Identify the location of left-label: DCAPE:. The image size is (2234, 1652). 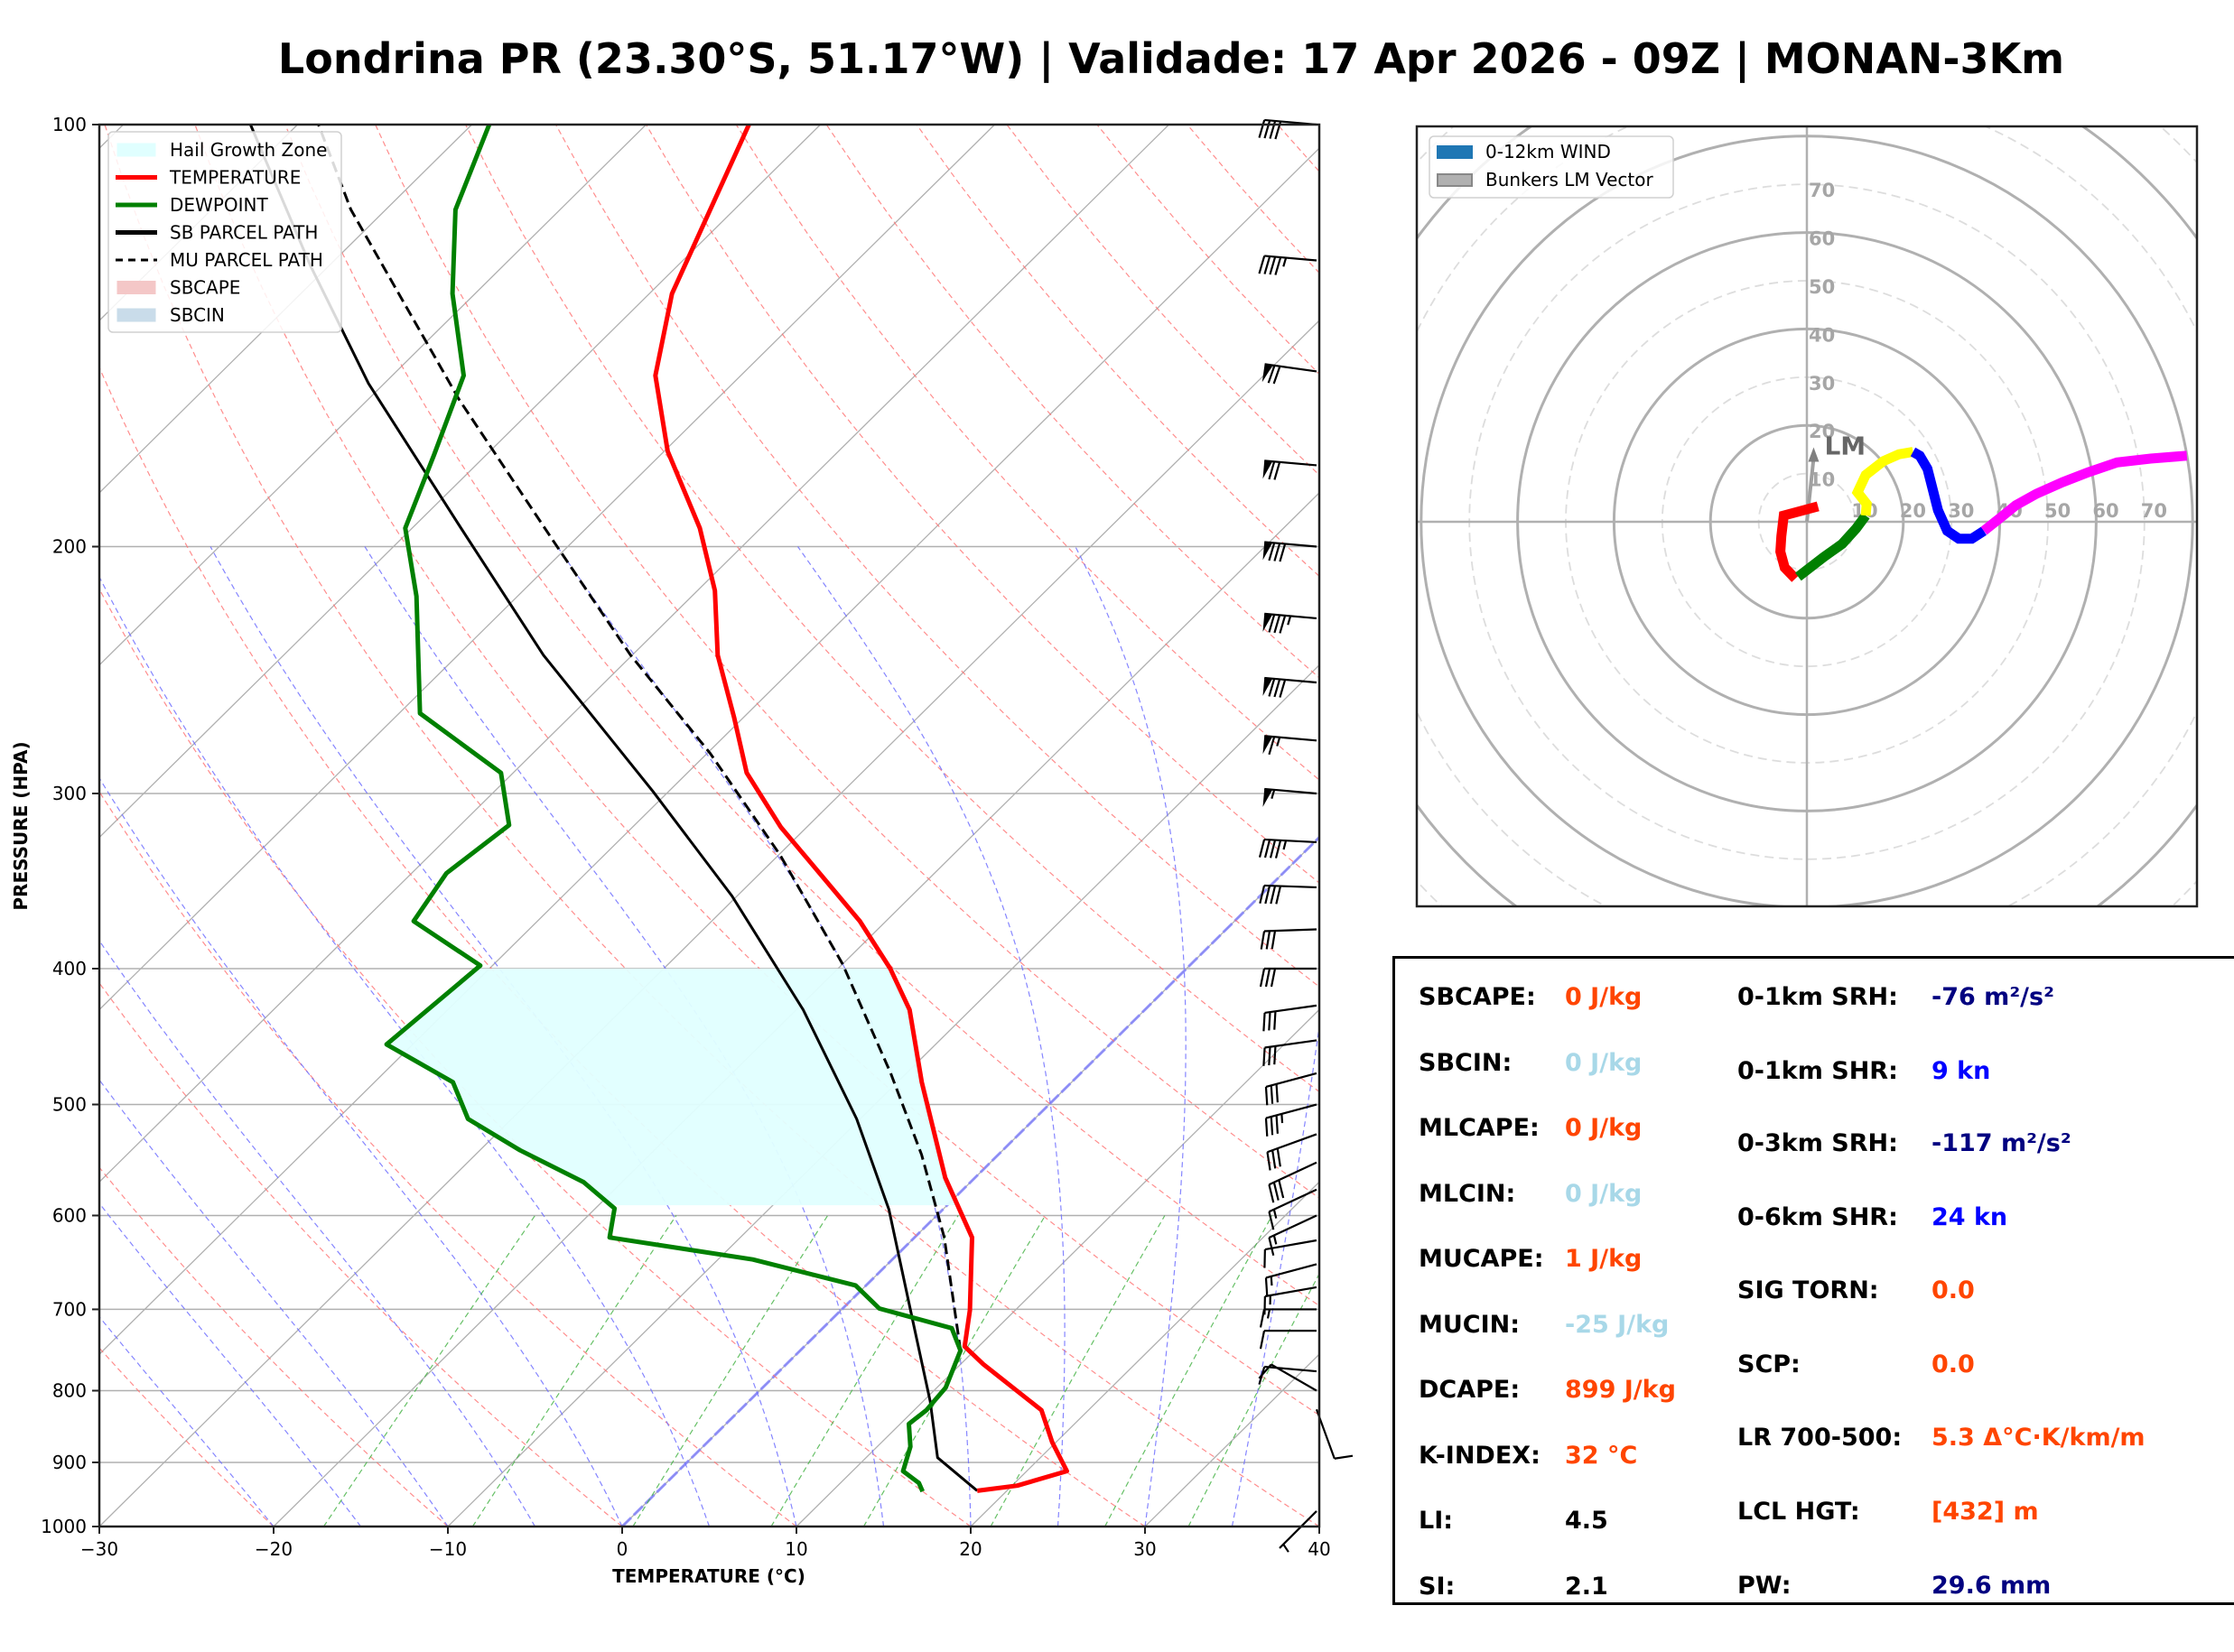
(1470, 1390).